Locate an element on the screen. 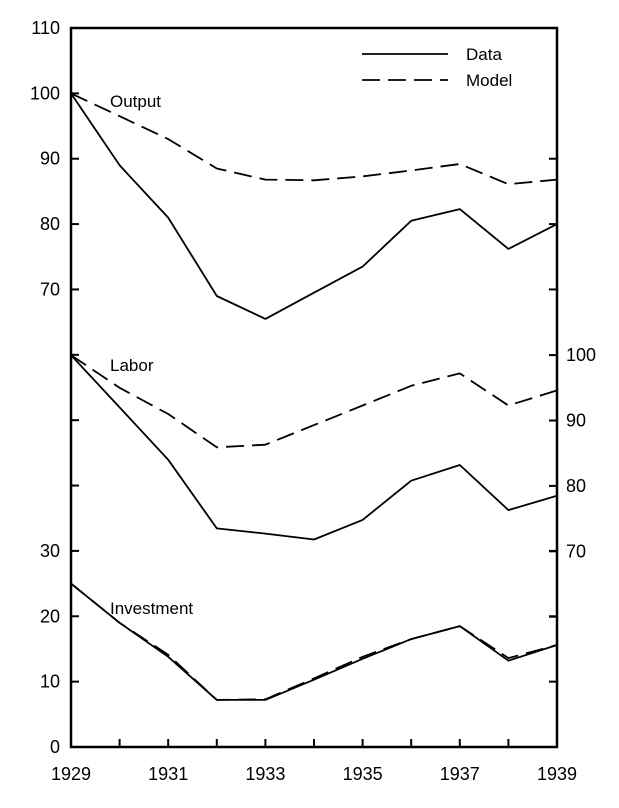 This screenshot has width=619, height=808. right-tick-label: 100 is located at coordinates (581, 355).